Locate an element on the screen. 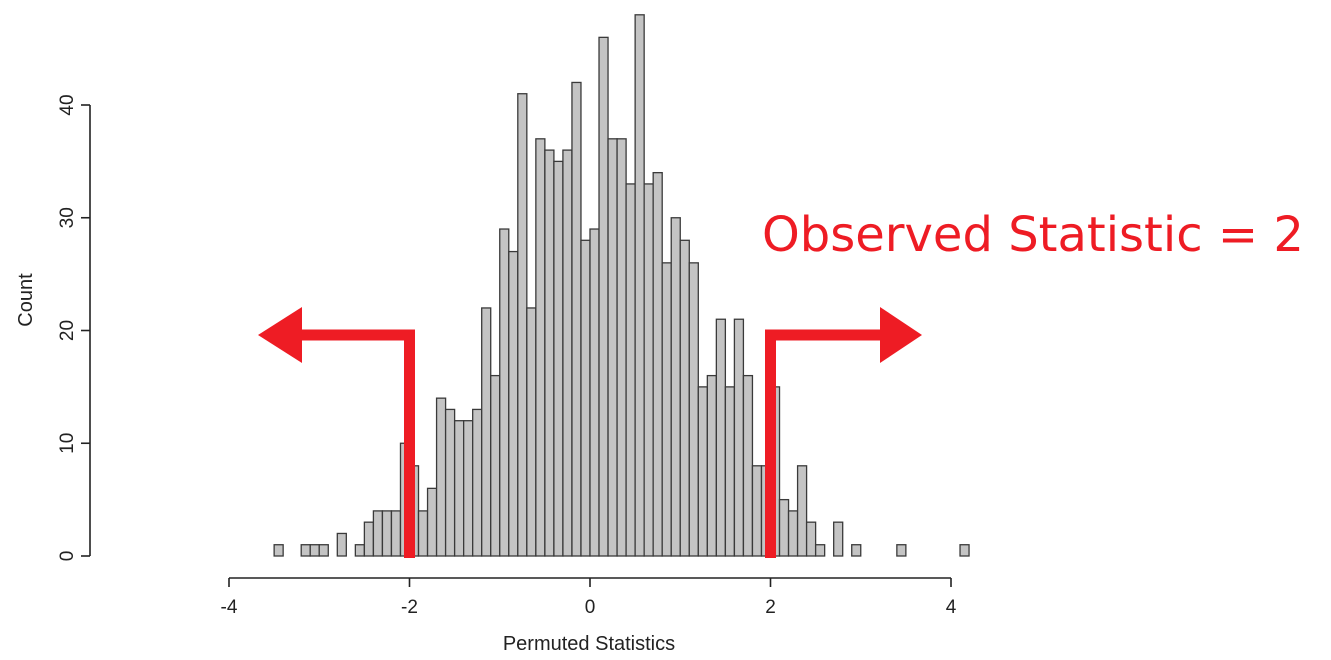 The image size is (1331, 660). right-arrow-shaft is located at coordinates (825, 443).